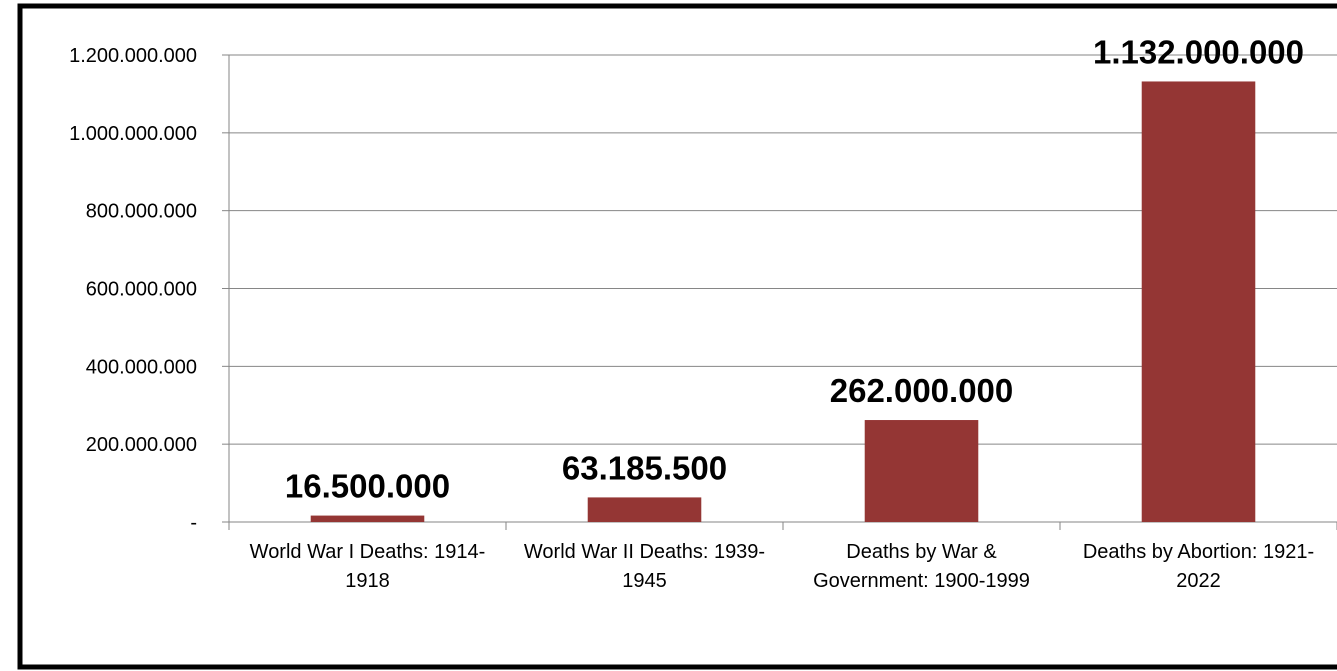 This screenshot has height=671, width=1337. Describe the element at coordinates (367, 566) in the screenshot. I see `x-tick-label: World War I Deaths: 1914-1918` at that location.